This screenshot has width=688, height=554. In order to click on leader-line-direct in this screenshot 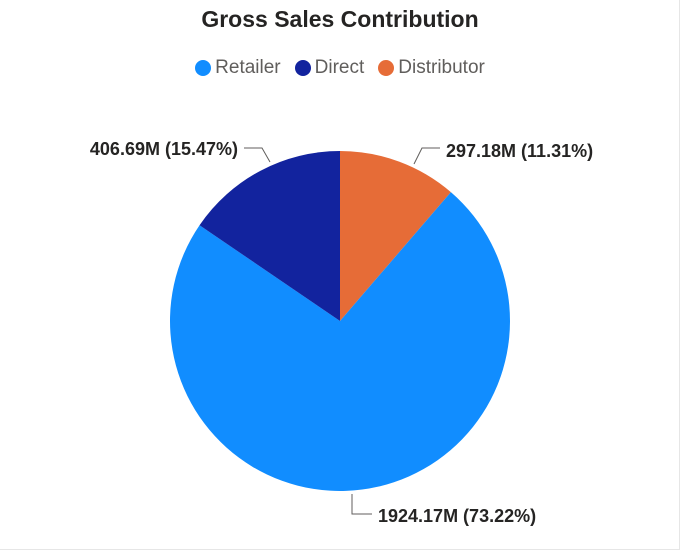, I will do `click(257, 155)`.